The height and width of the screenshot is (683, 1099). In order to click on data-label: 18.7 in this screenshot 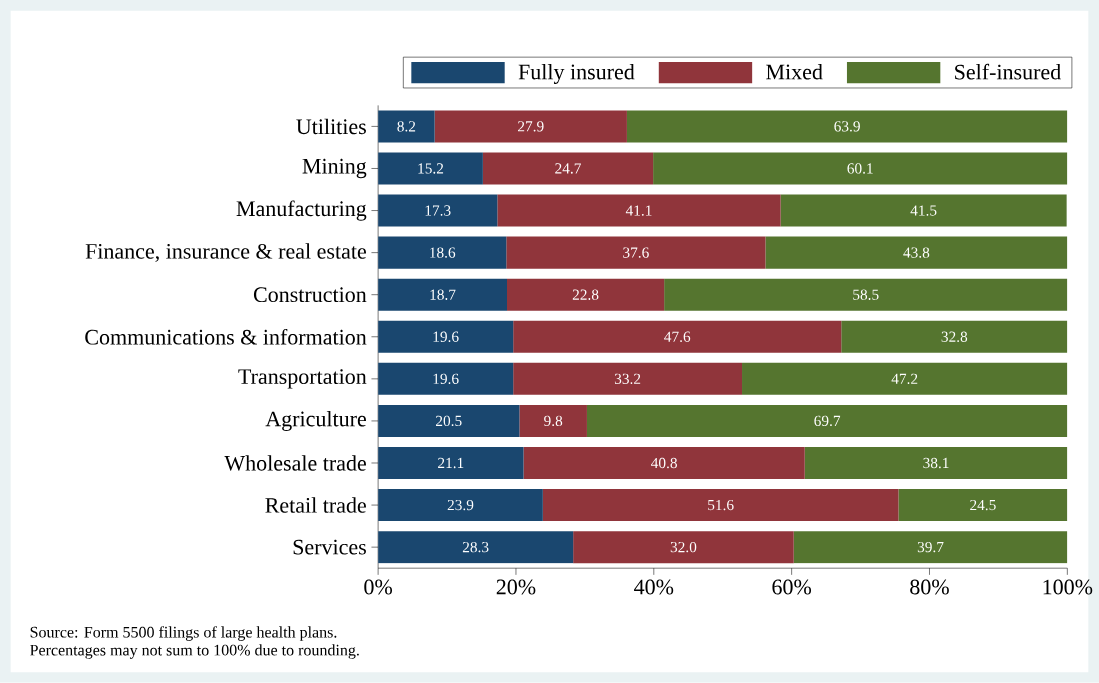, I will do `click(443, 294)`.